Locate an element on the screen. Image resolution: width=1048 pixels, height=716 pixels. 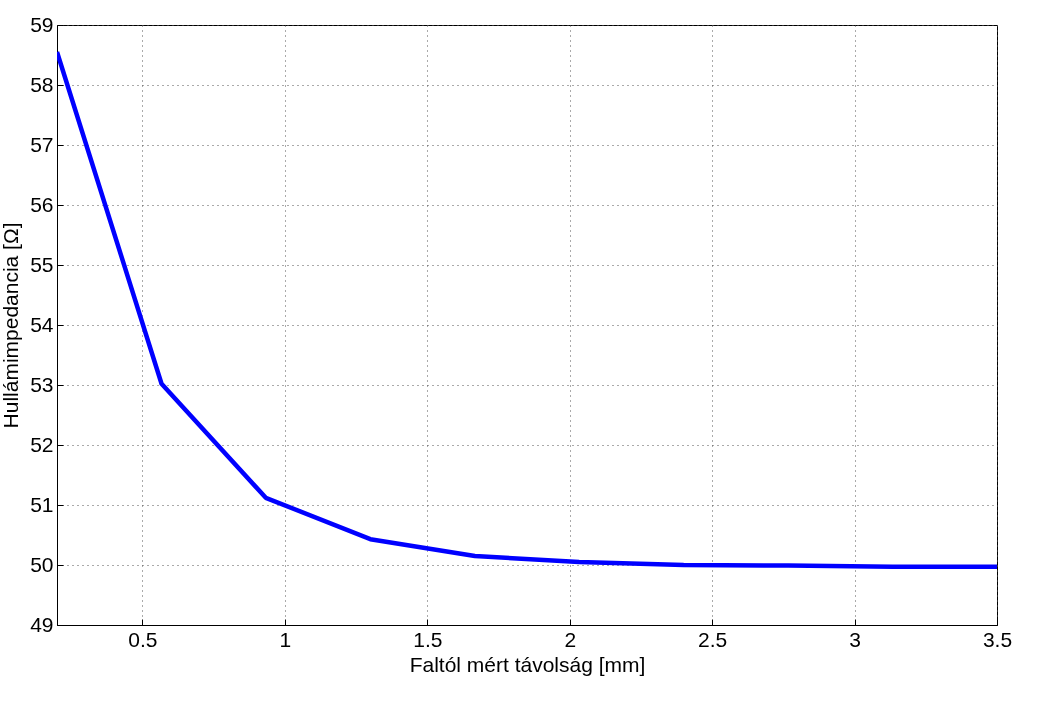
x-tick-label: 3 is located at coordinates (855, 639).